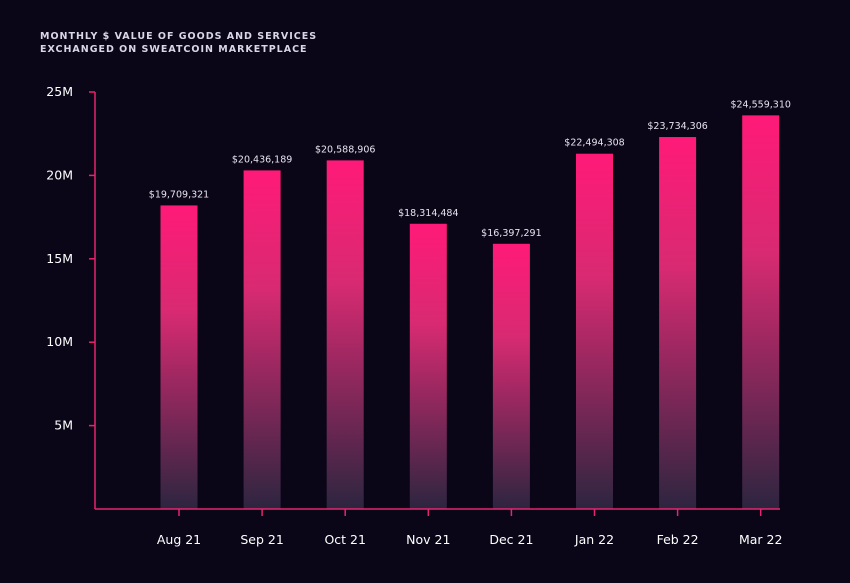 The height and width of the screenshot is (583, 850). Describe the element at coordinates (261, 539) in the screenshot. I see `x-tick-label: Sep 21` at that location.